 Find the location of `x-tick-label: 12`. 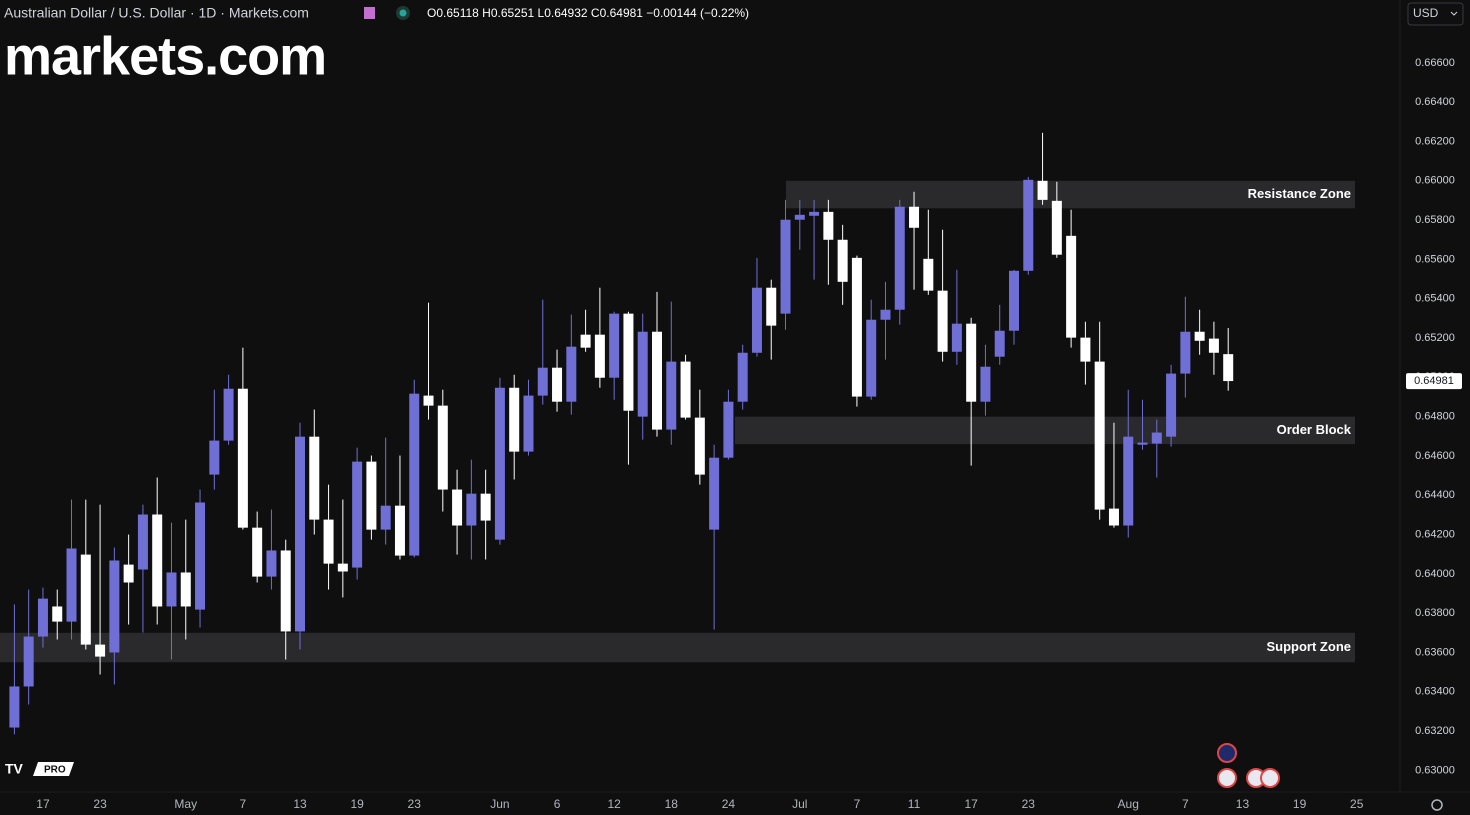

x-tick-label: 12 is located at coordinates (614, 804).